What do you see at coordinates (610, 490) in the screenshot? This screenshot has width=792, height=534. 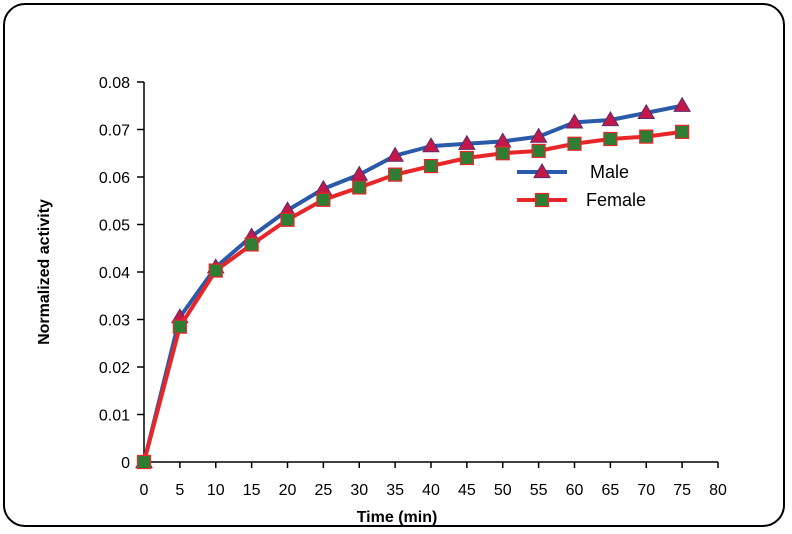 I see `x-tick-label: 65` at bounding box center [610, 490].